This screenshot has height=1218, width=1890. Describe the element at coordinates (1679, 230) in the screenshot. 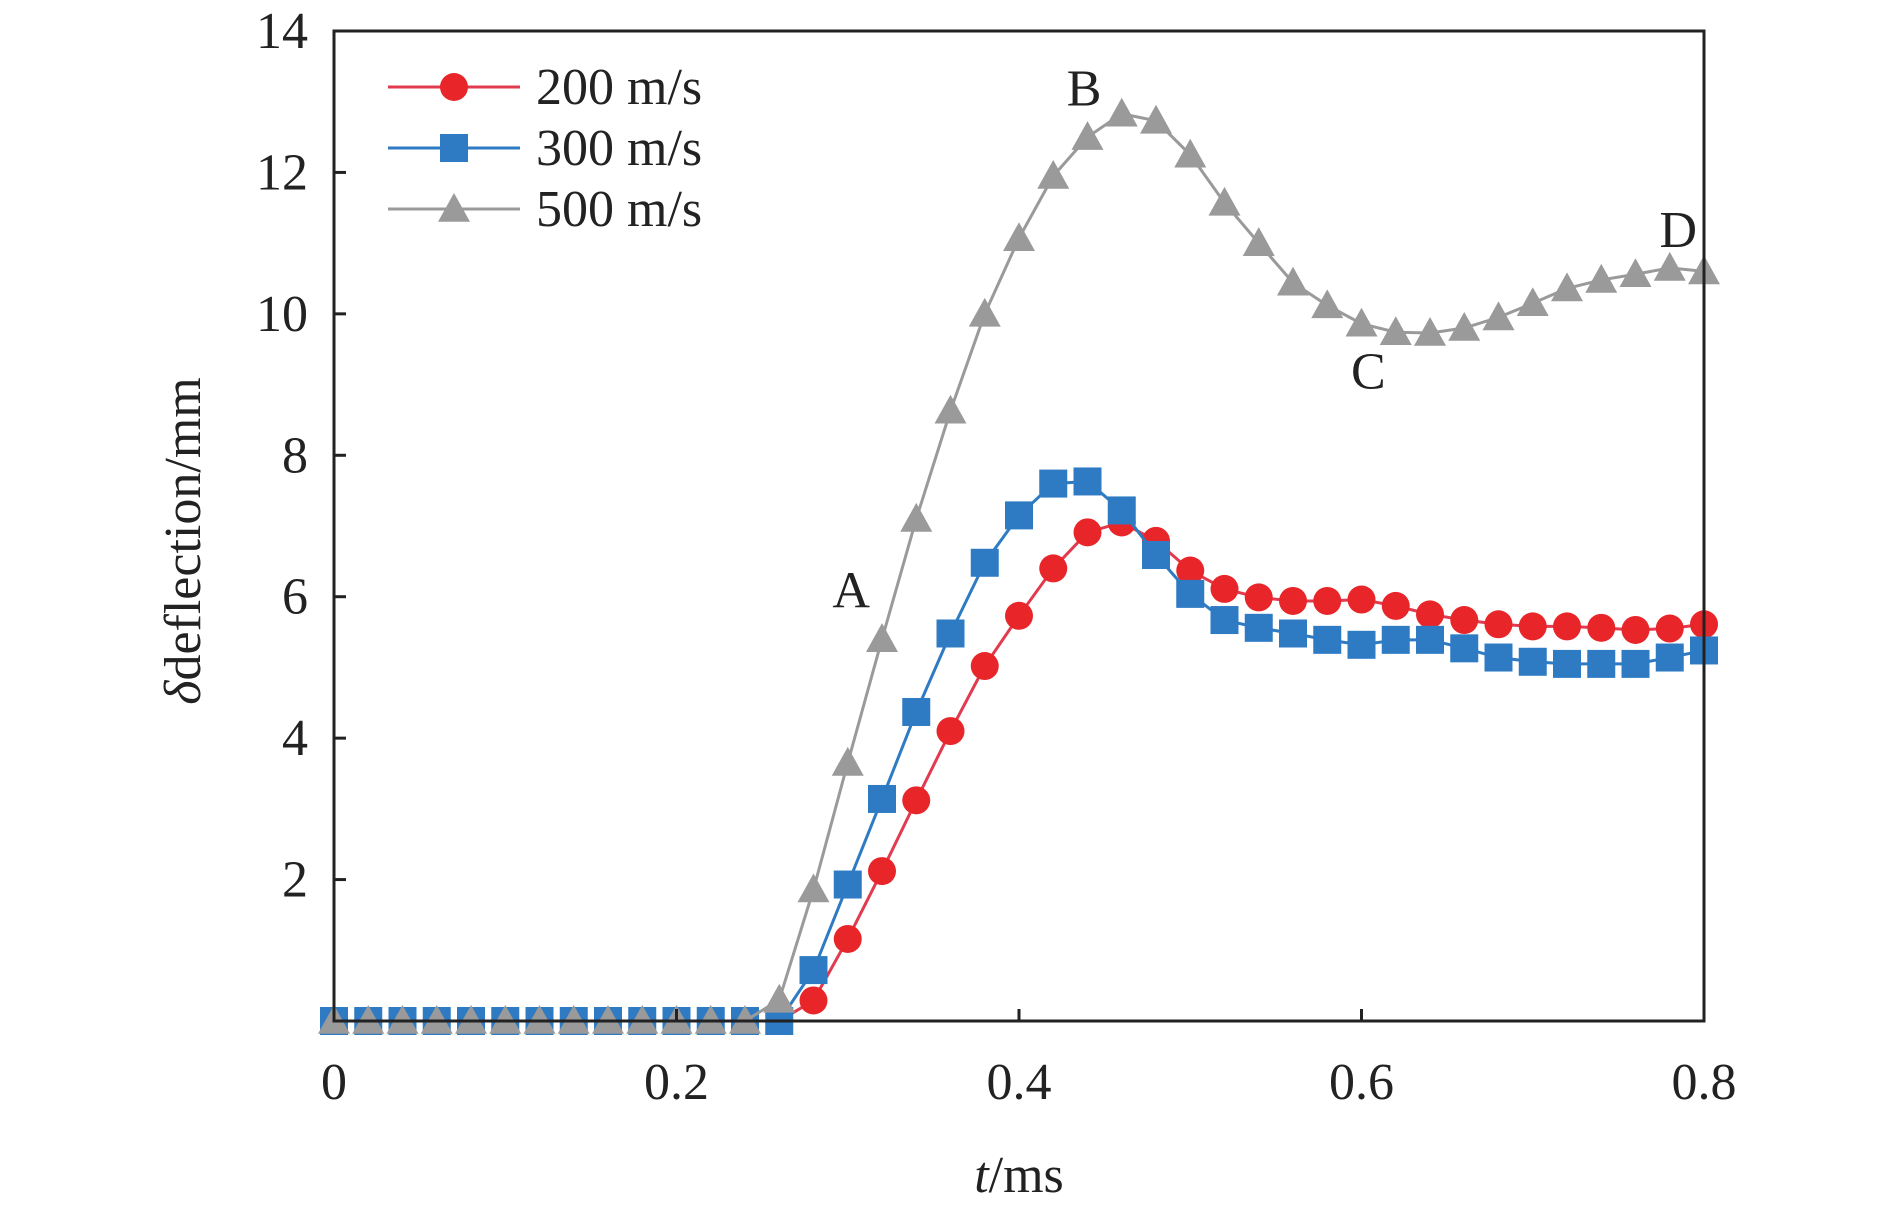

I see `annotation-D: D` at that location.